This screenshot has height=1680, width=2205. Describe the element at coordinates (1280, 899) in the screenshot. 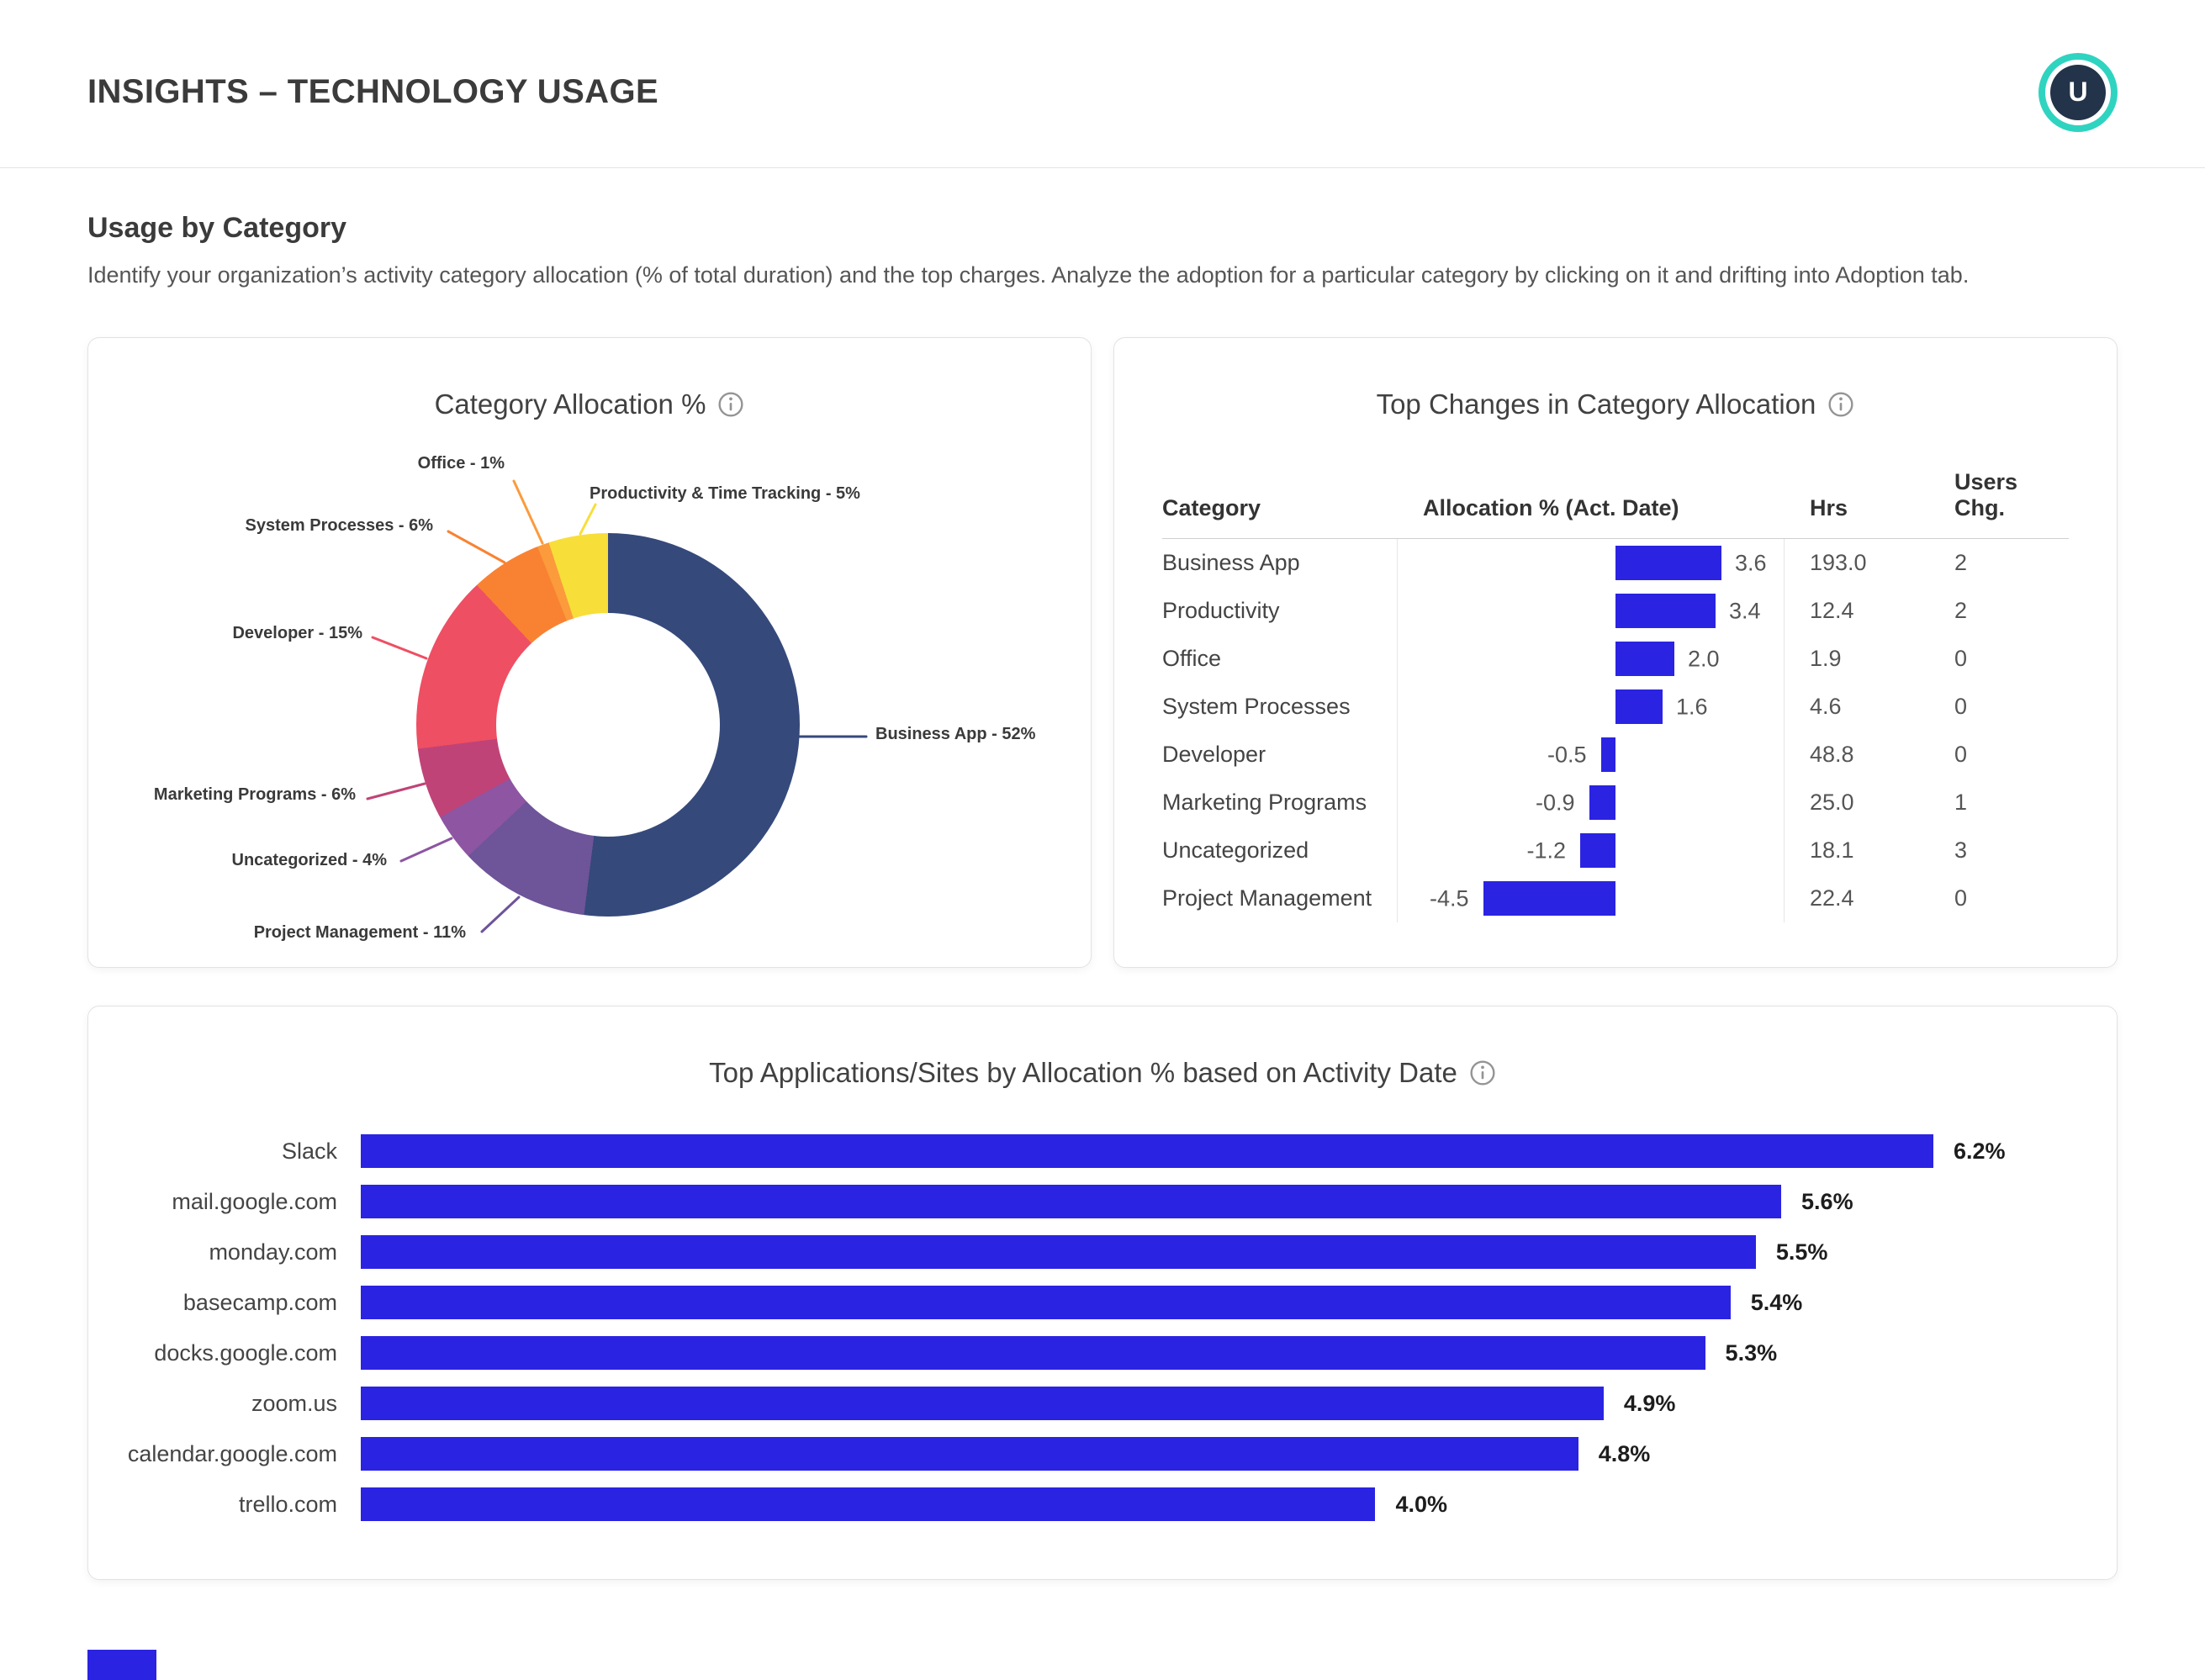

I see `table-cell-category: Project Management` at that location.